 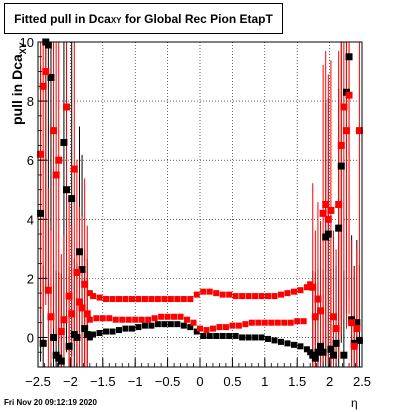 I want to click on x-tick-label: 1.5, so click(x=297, y=381).